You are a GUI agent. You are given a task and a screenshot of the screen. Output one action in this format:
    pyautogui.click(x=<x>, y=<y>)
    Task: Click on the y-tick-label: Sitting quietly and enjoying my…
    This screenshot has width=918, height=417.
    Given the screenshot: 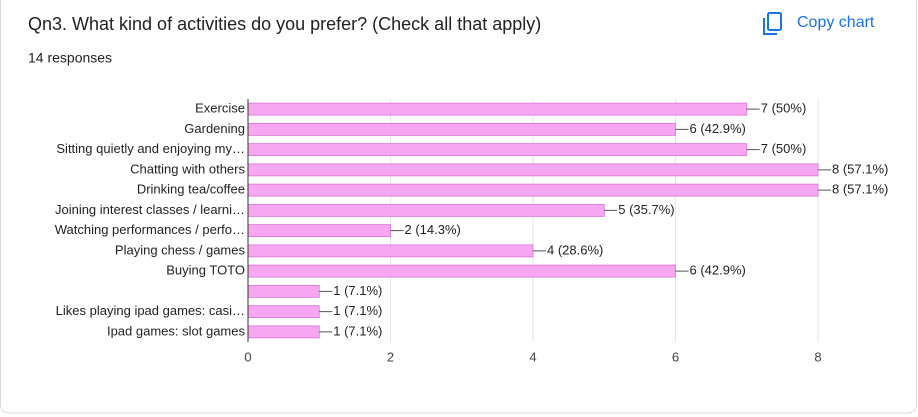 What is the action you would take?
    pyautogui.click(x=150, y=148)
    